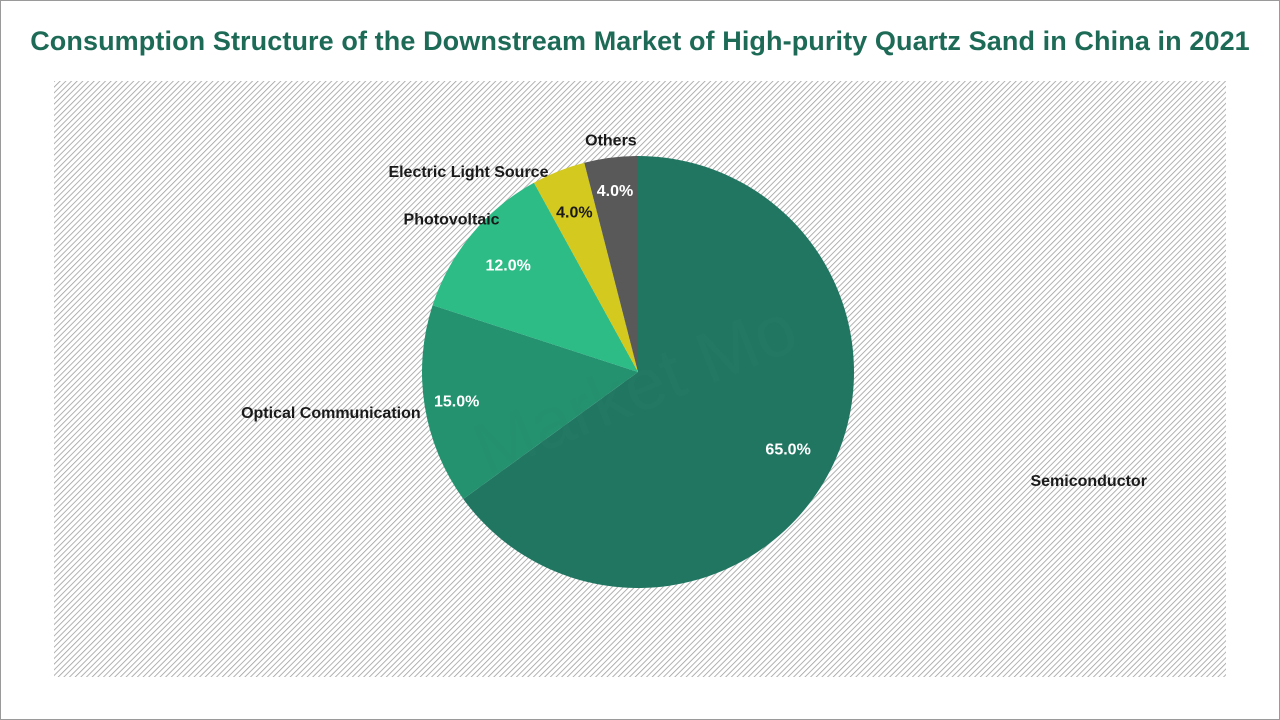 The height and width of the screenshot is (720, 1280). Describe the element at coordinates (530, 402) in the screenshot. I see `pie-slice-optical-communication` at that location.